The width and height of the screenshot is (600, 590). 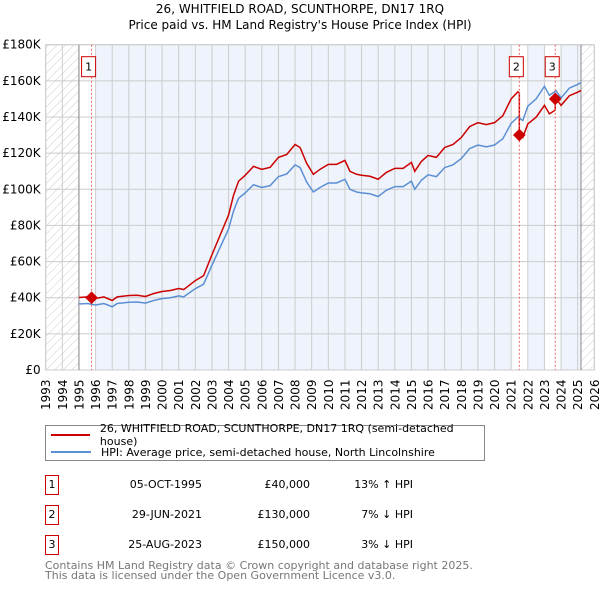 I want to click on x-tick-label: 2023, so click(x=545, y=394).